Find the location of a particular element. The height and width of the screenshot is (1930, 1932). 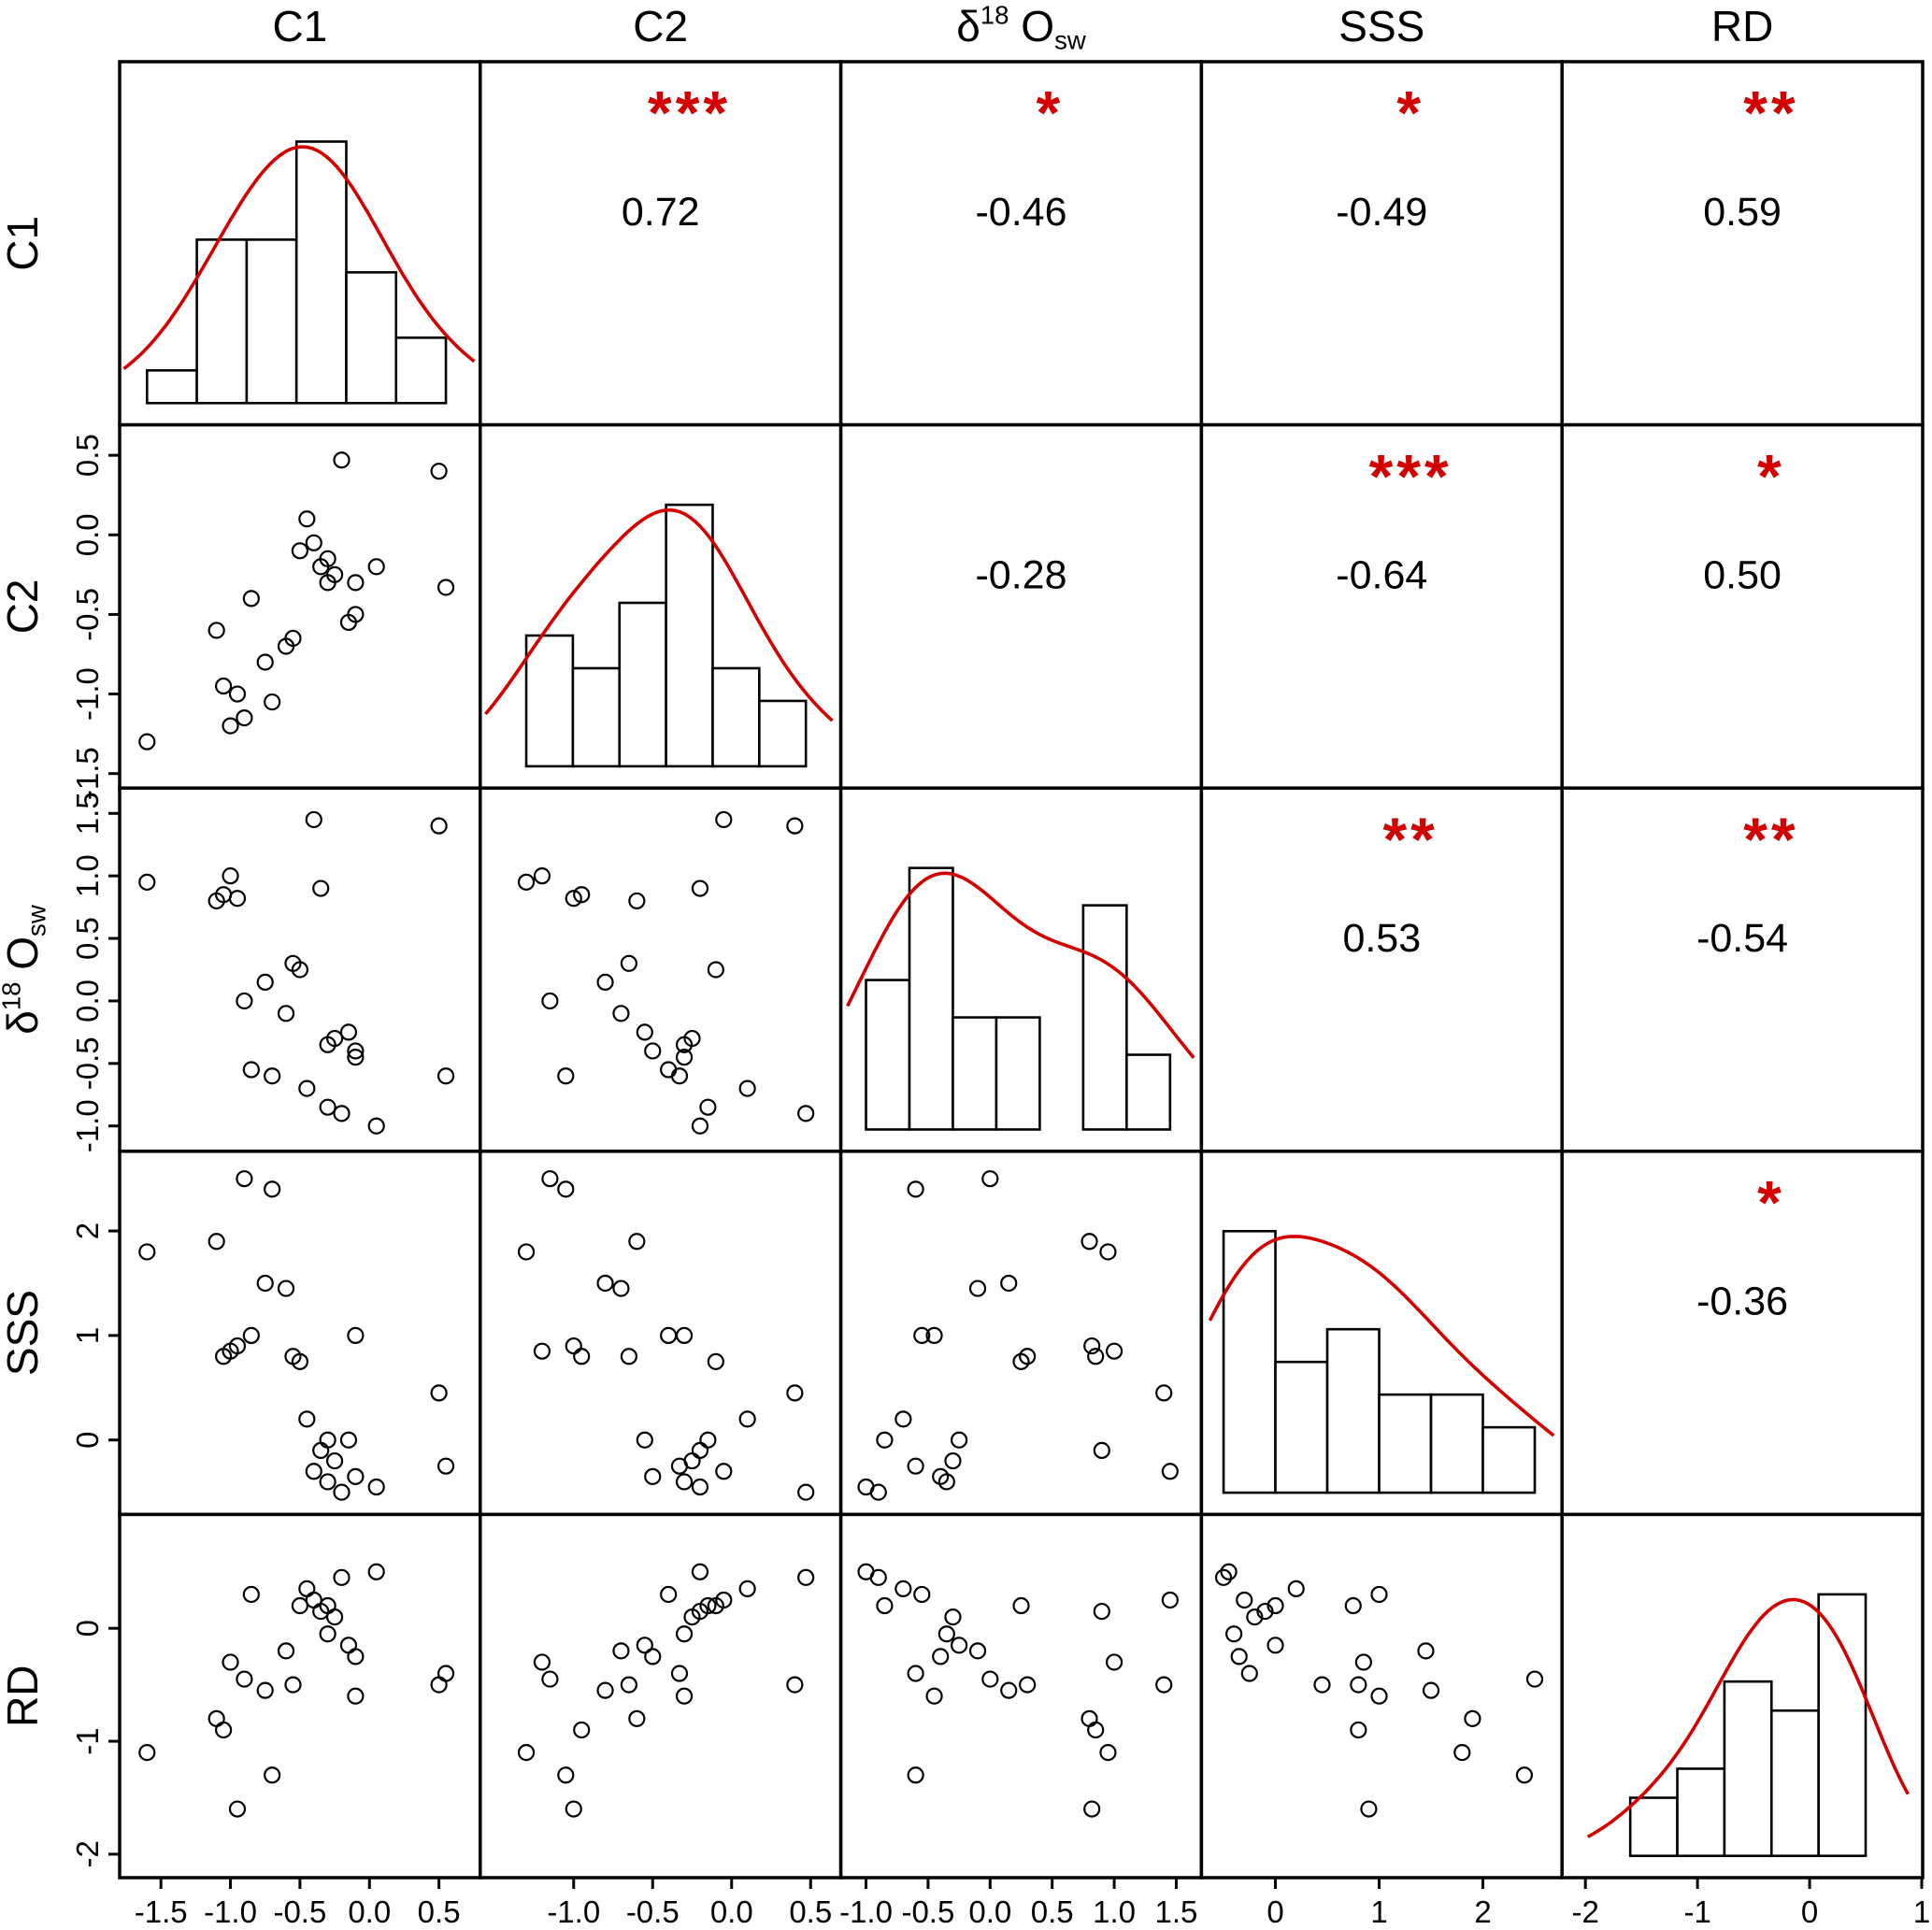

x-tick-label: 2 is located at coordinates (1482, 1911).